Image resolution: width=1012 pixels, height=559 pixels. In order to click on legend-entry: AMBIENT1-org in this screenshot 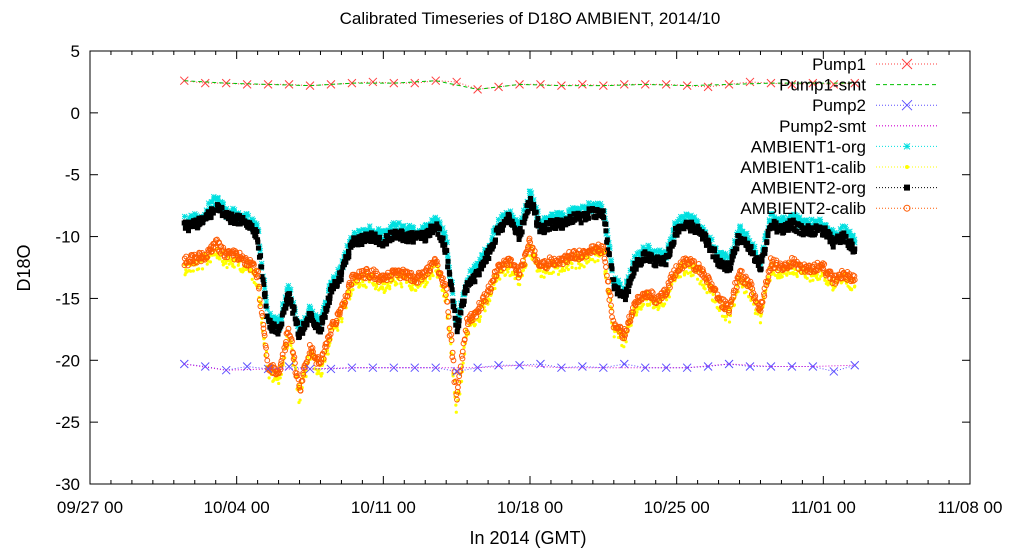, I will do `click(844, 146)`.